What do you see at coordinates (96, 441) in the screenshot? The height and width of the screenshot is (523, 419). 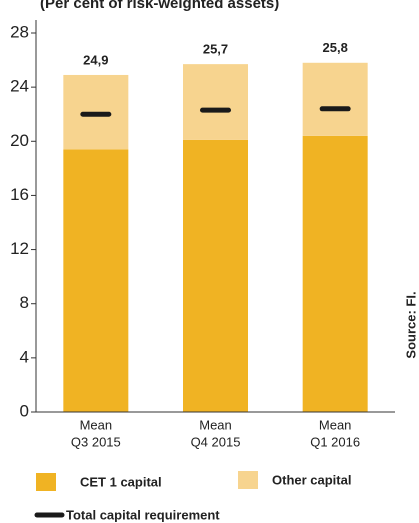 I see `x-tick-label: Q3 2015` at bounding box center [96, 441].